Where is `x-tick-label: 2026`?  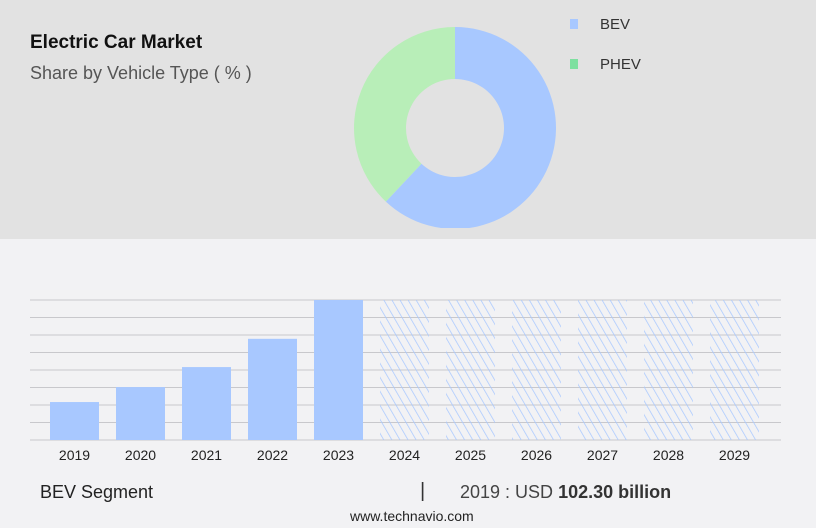 x-tick-label: 2026 is located at coordinates (536, 455).